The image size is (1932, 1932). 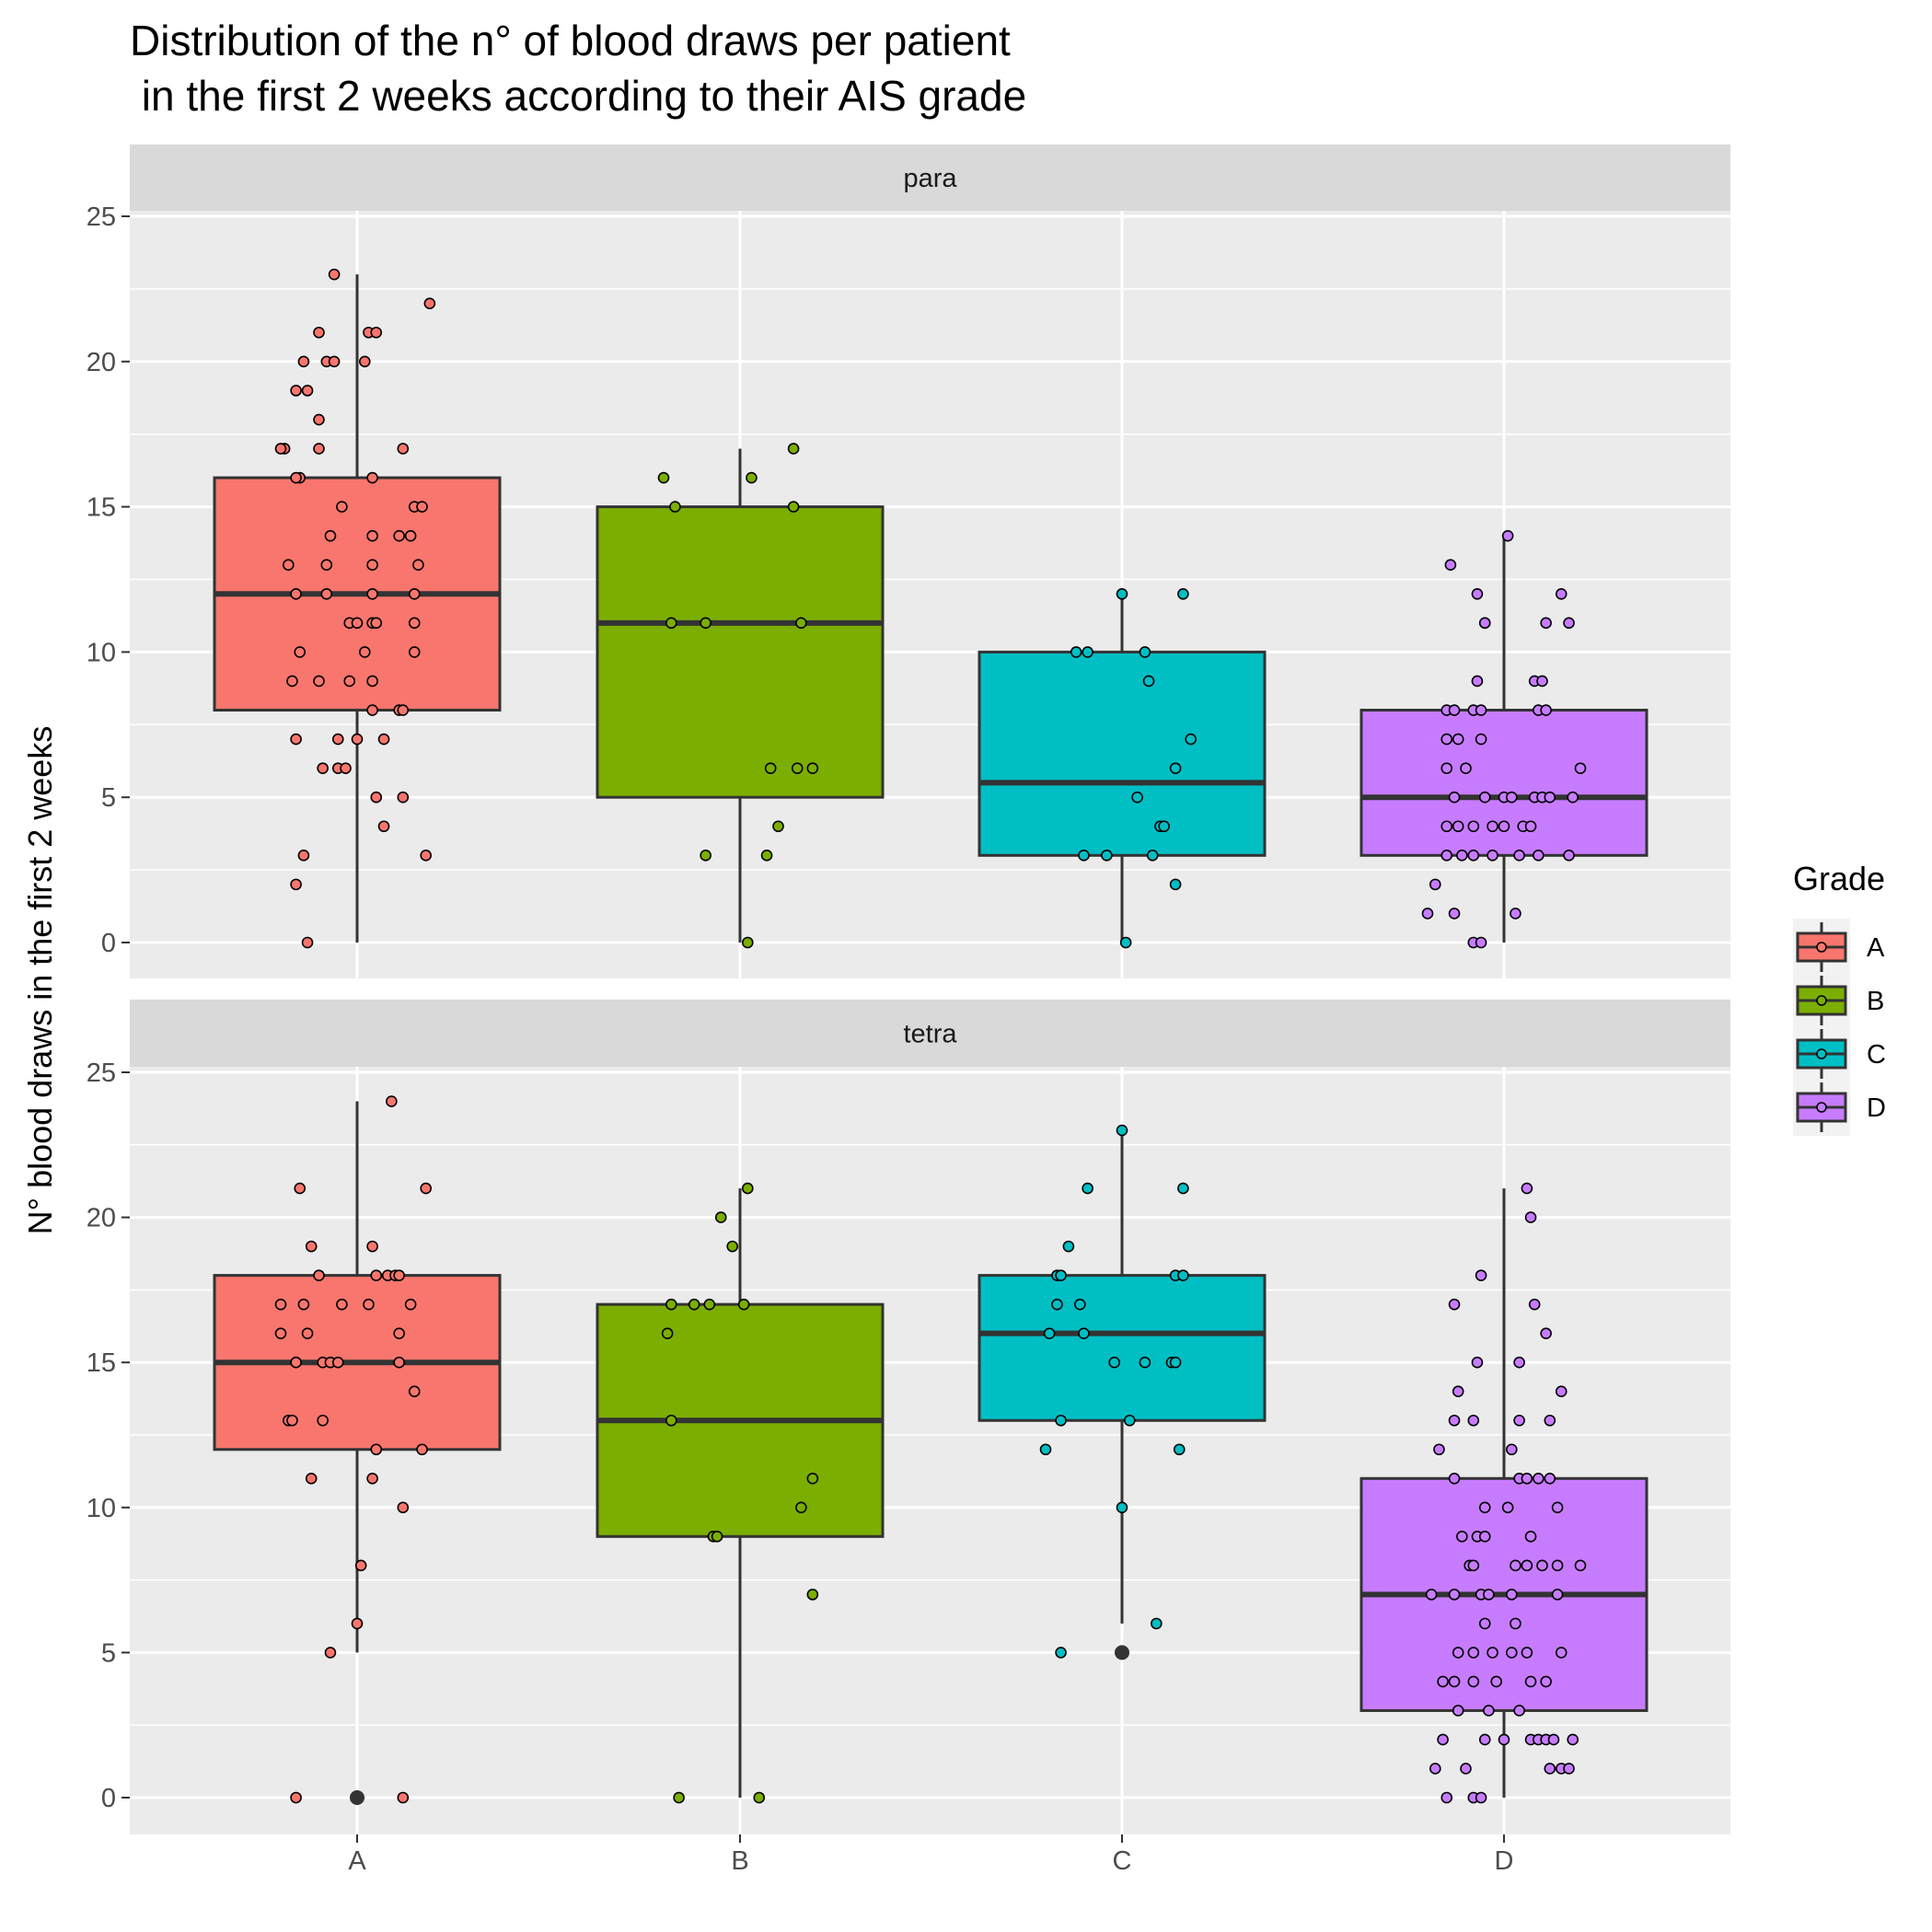 What do you see at coordinates (930, 179) in the screenshot?
I see `panel-strip-label-para: para` at bounding box center [930, 179].